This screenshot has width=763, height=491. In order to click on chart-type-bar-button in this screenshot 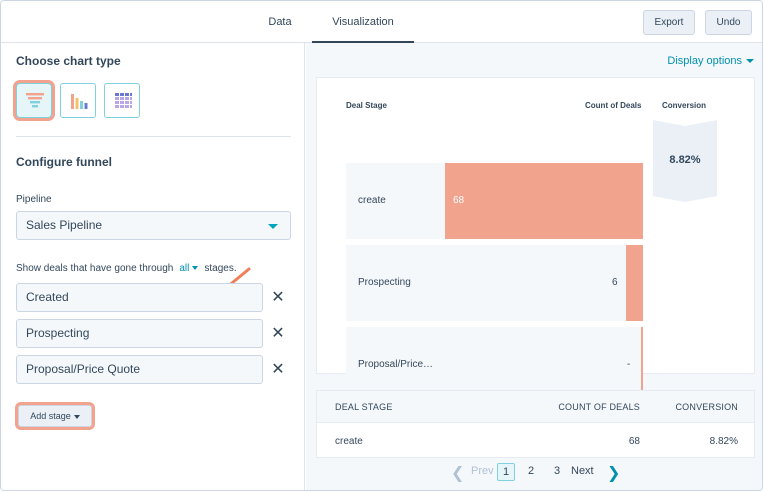, I will do `click(78, 100)`.